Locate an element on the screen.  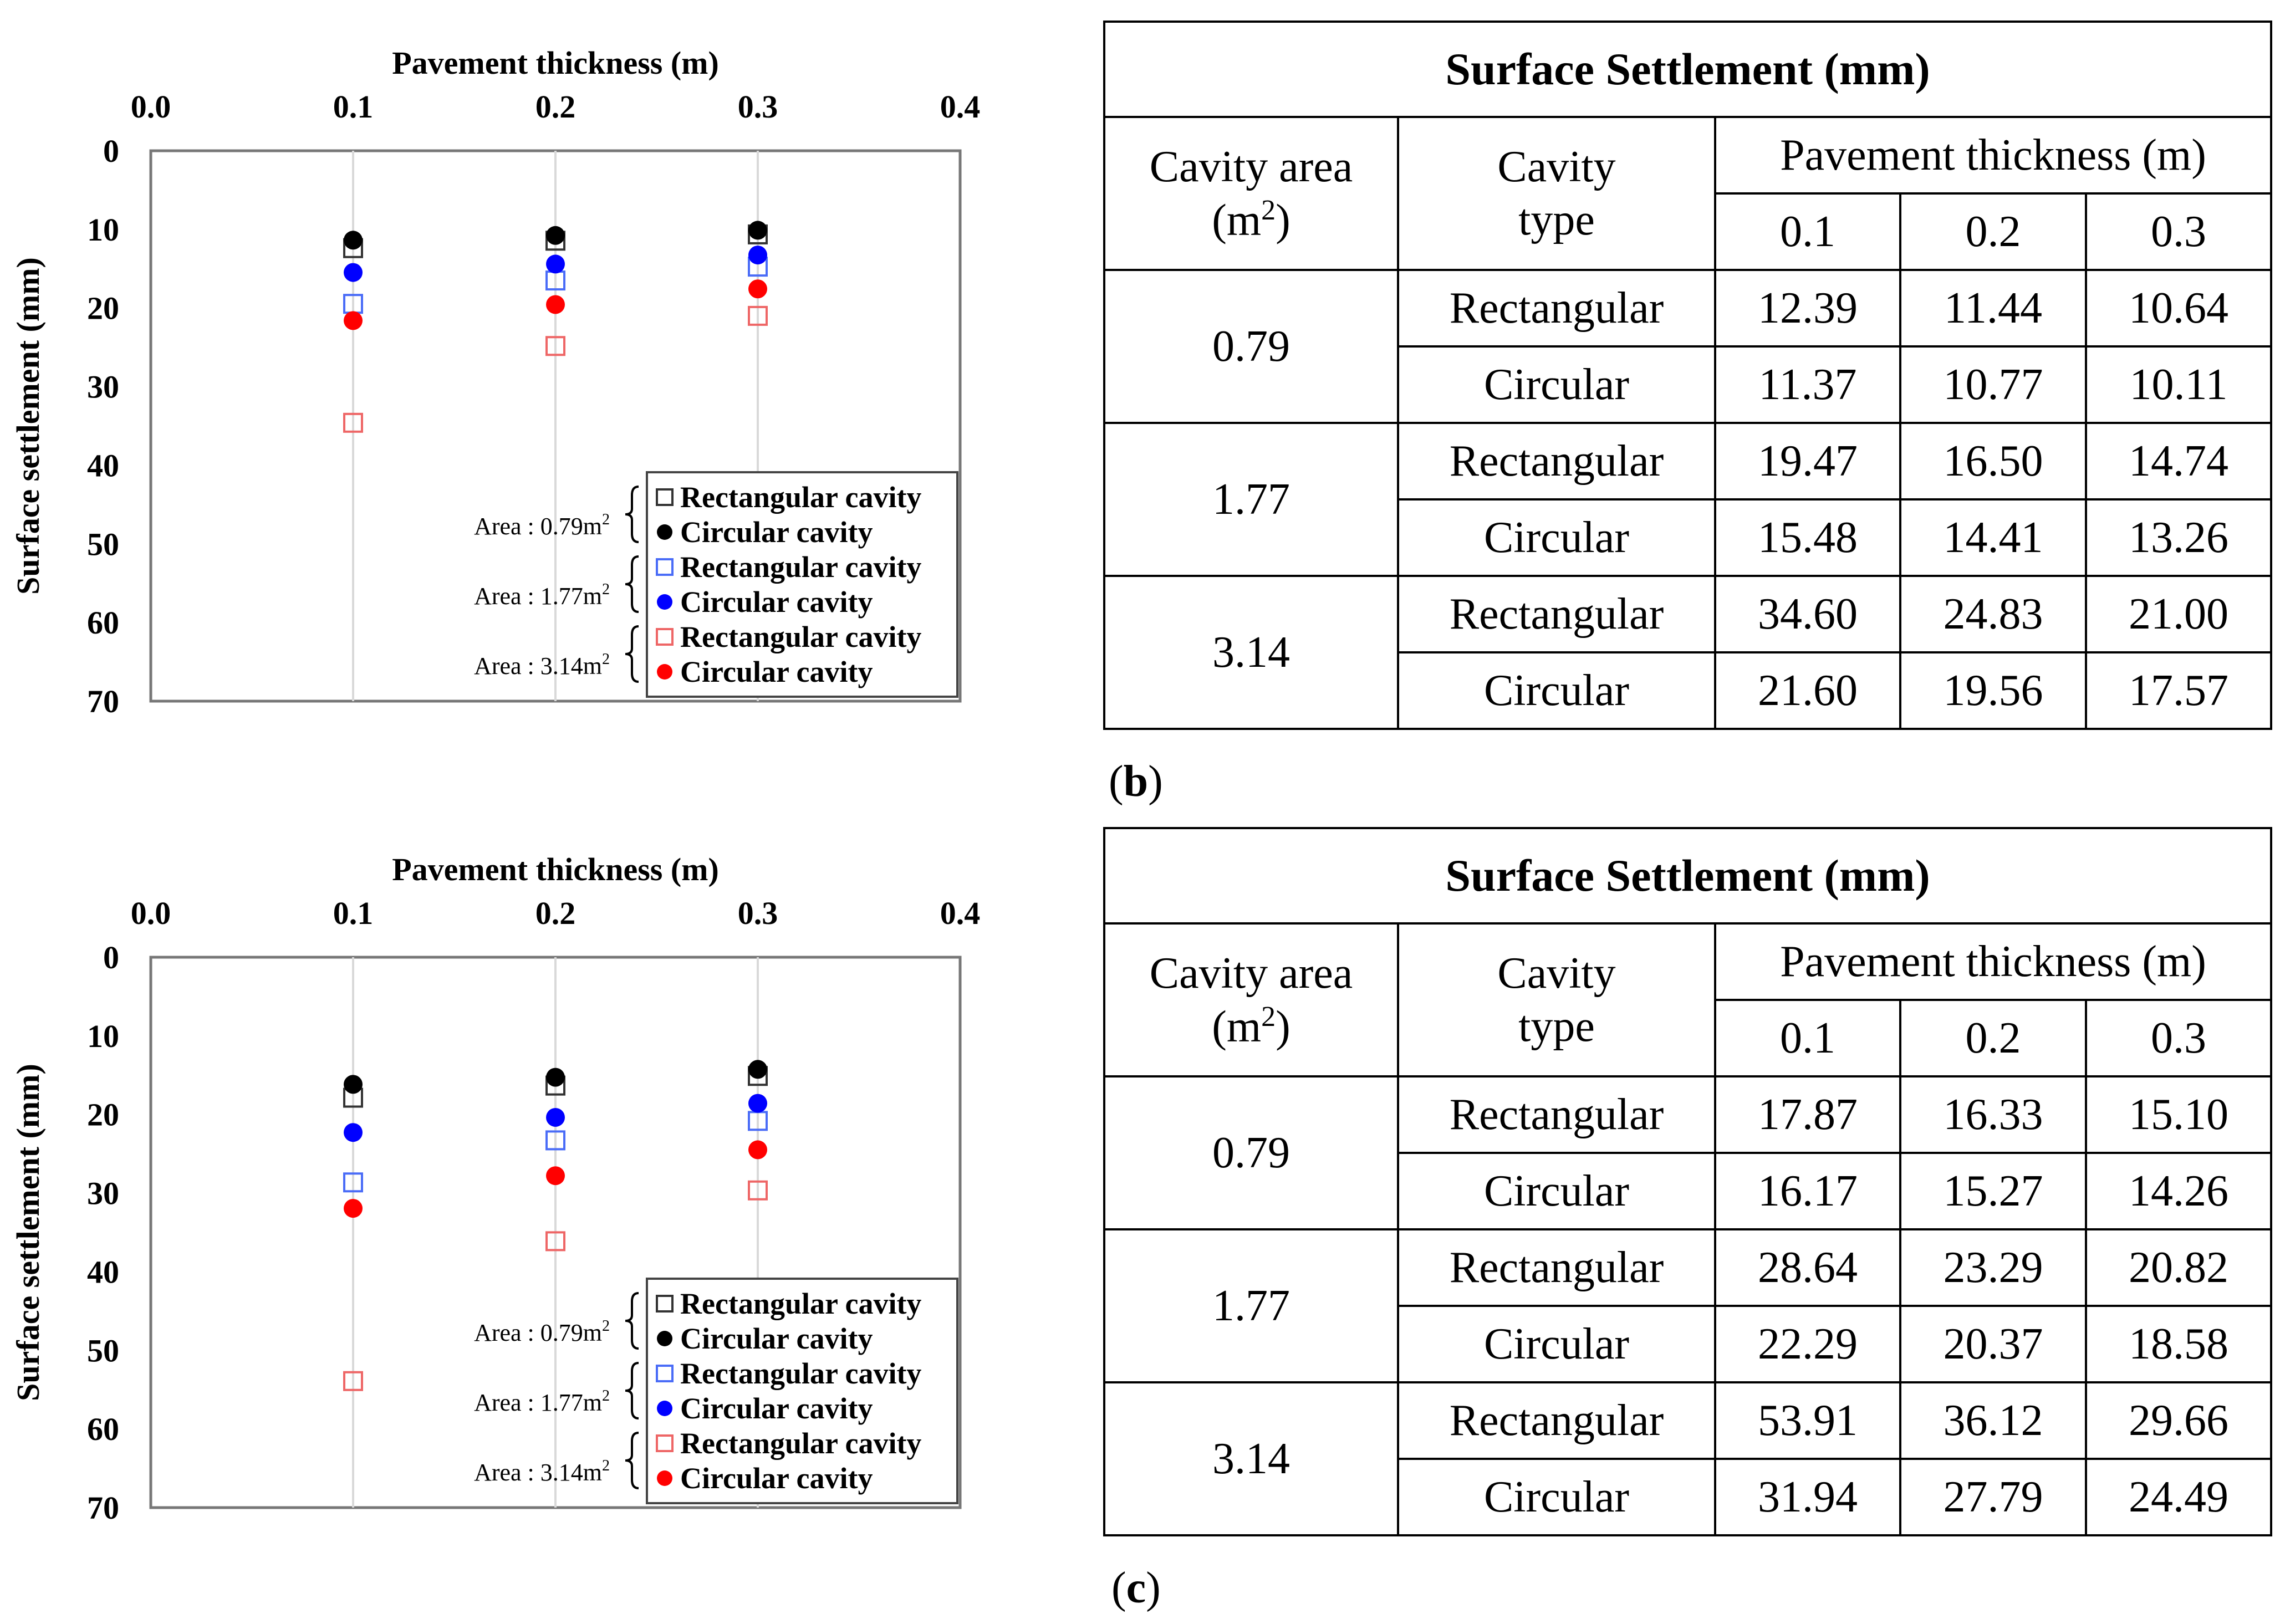
x-axis-label: Pavement thickness (m) is located at coordinates (555, 63).